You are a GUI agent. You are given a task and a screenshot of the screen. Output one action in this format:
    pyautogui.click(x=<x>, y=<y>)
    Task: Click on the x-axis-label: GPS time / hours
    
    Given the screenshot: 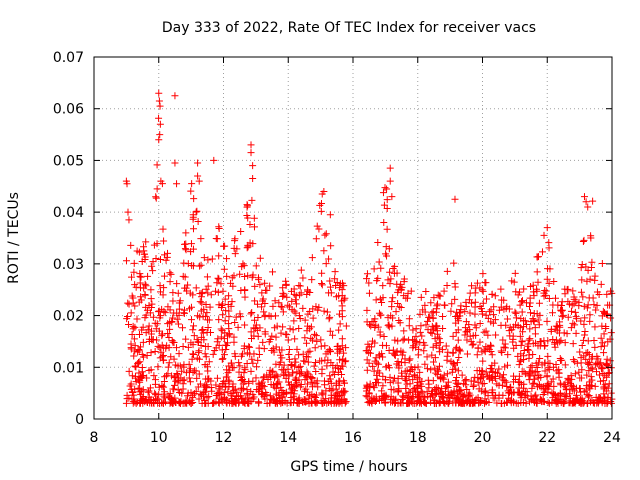 What is the action you would take?
    pyautogui.click(x=348, y=467)
    